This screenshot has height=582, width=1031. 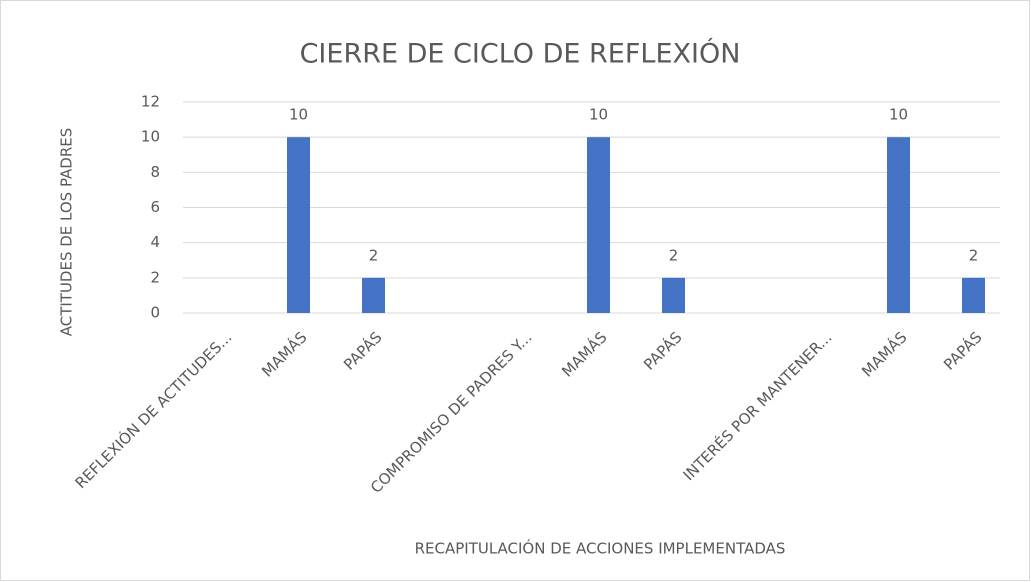 I want to click on y-tick-label: 6, so click(x=155, y=207).